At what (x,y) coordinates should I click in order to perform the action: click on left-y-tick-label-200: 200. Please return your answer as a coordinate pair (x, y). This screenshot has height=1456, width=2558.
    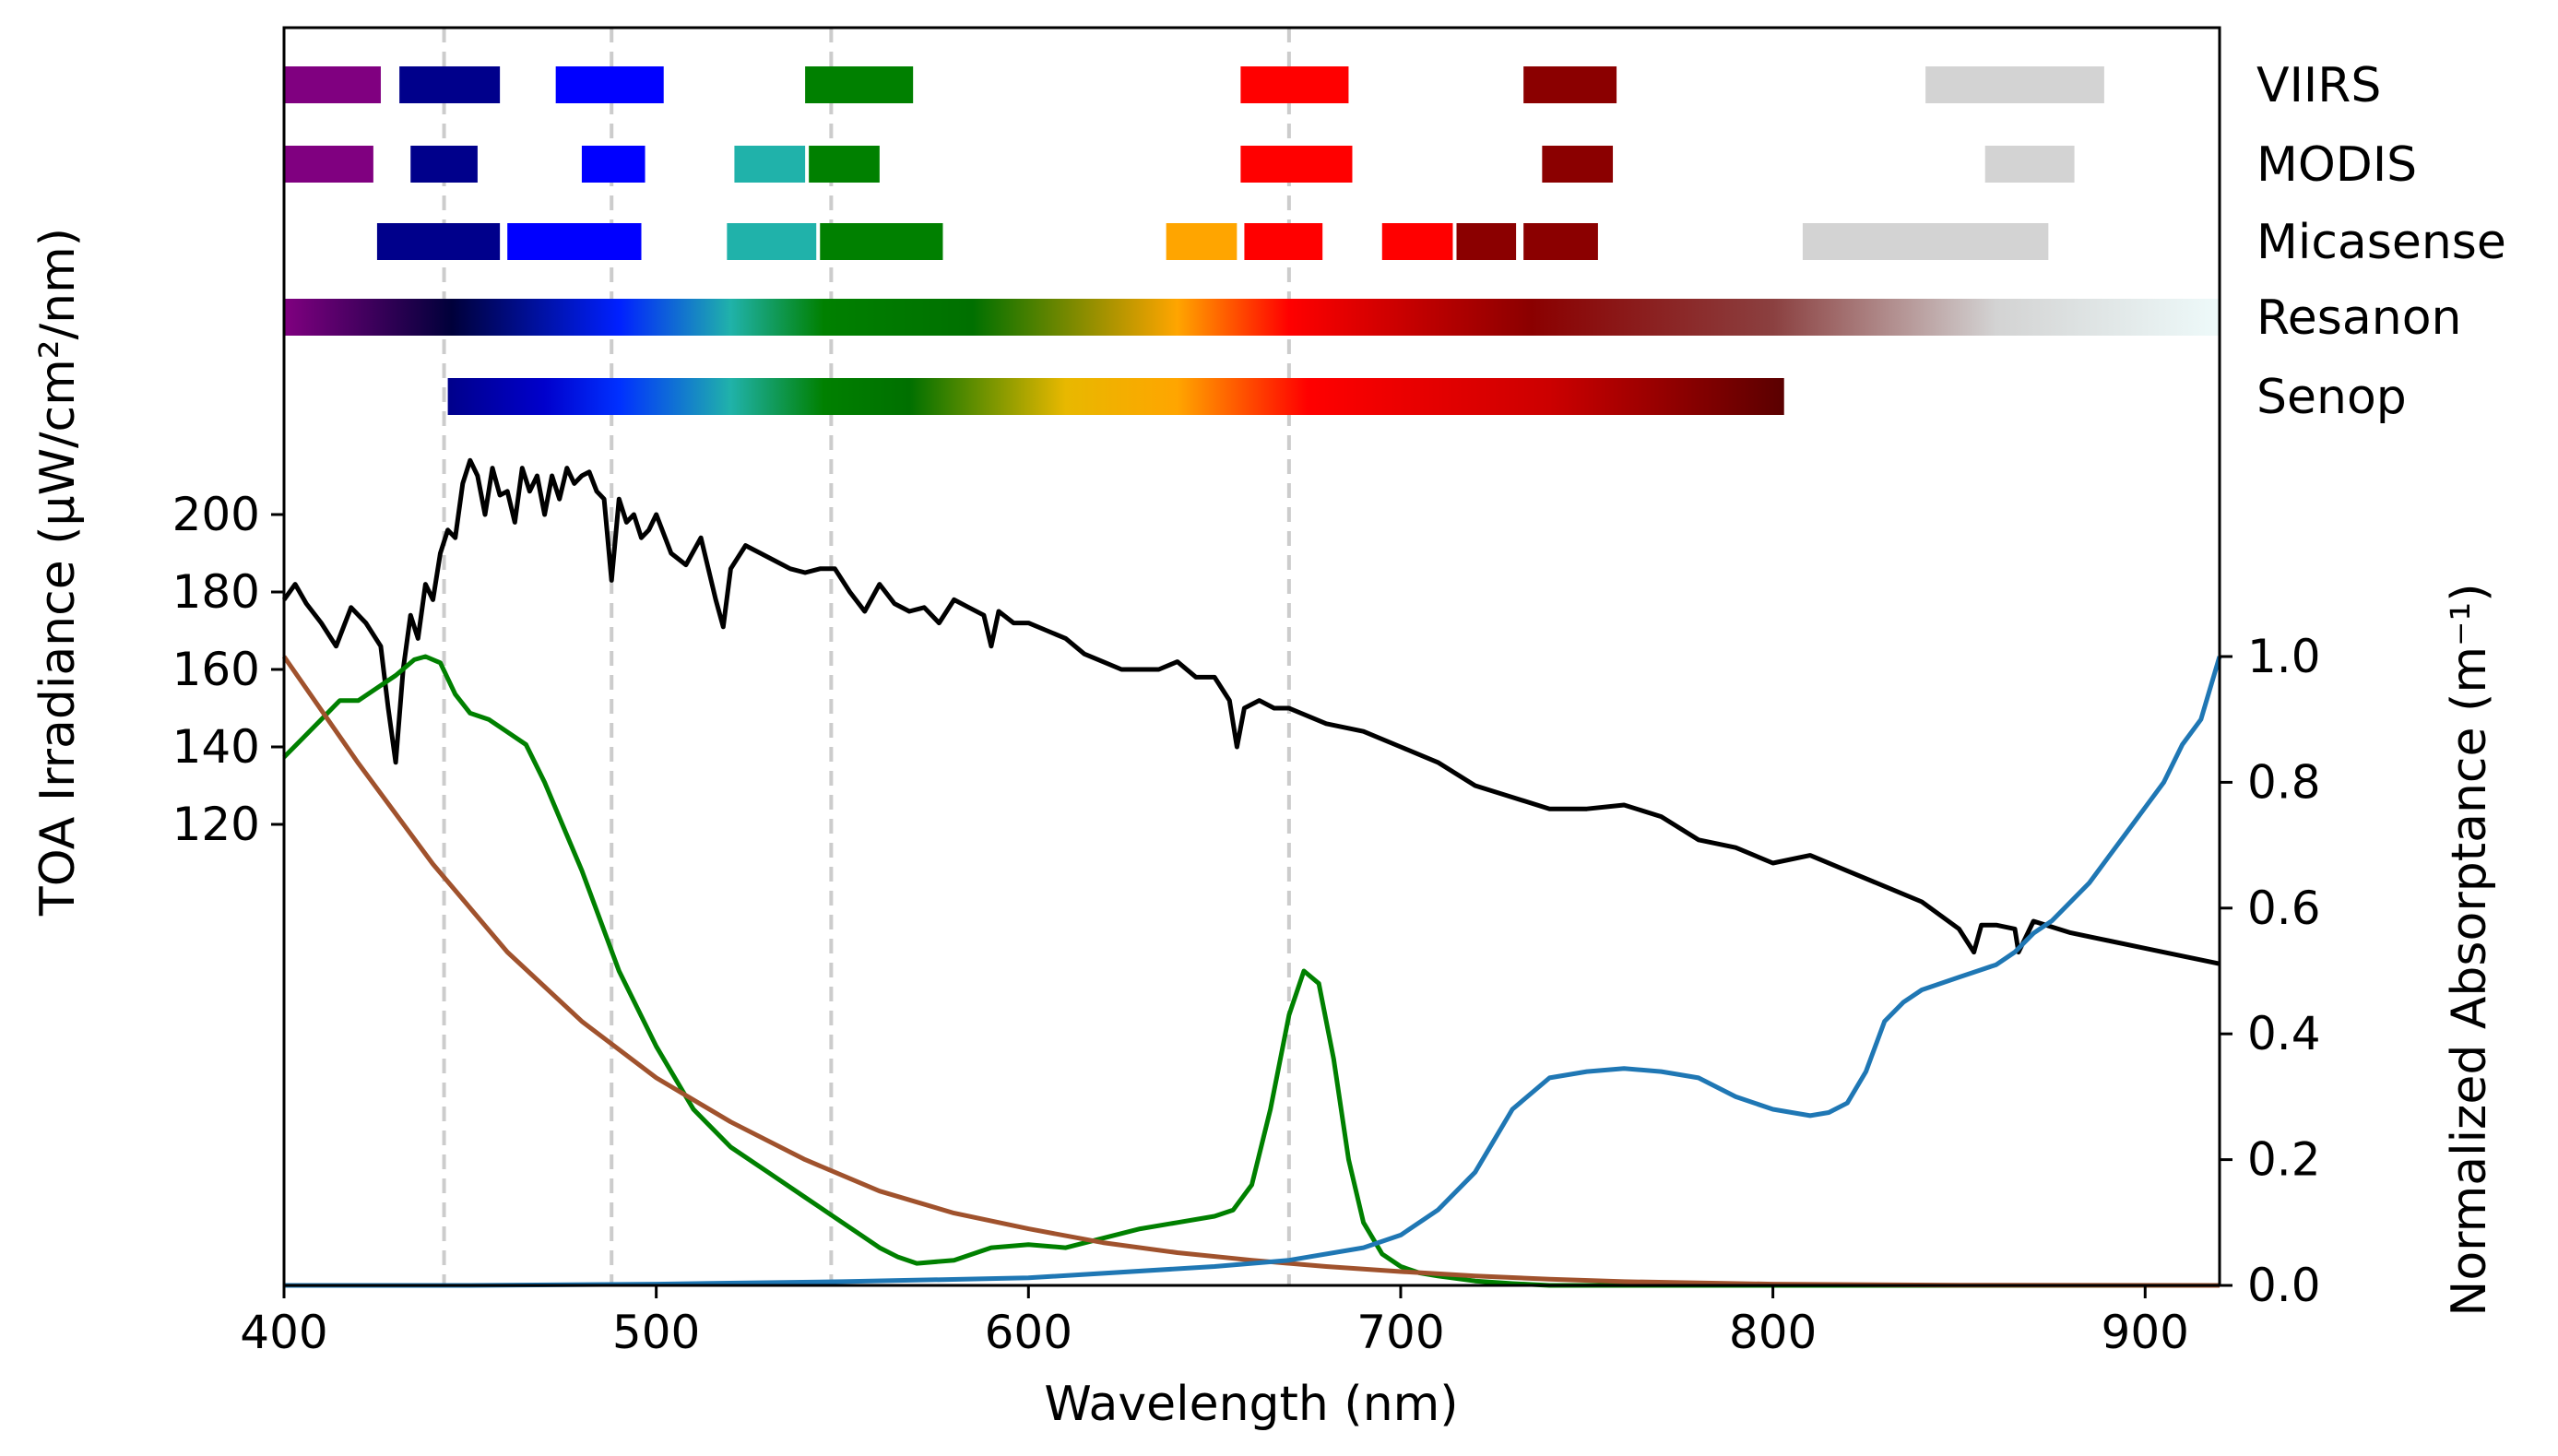
    Looking at the image, I should click on (216, 514).